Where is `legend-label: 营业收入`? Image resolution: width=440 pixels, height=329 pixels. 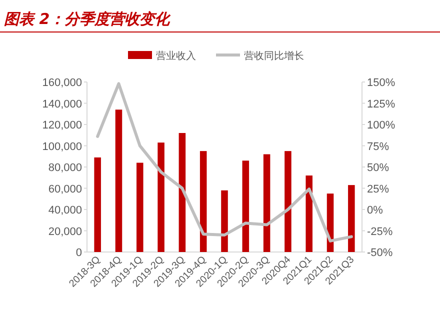 legend-label: 营业收入 is located at coordinates (176, 56).